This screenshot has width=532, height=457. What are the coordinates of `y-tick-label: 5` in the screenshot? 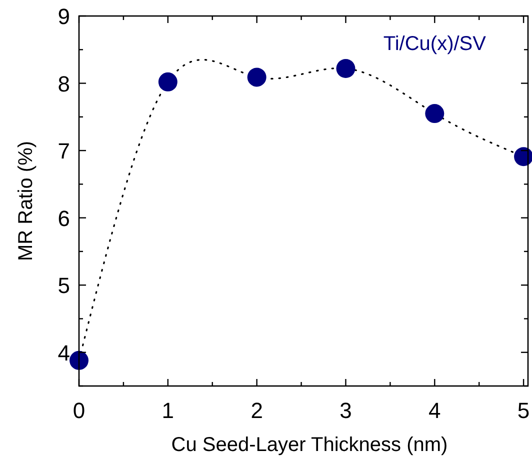 It's located at (64, 285).